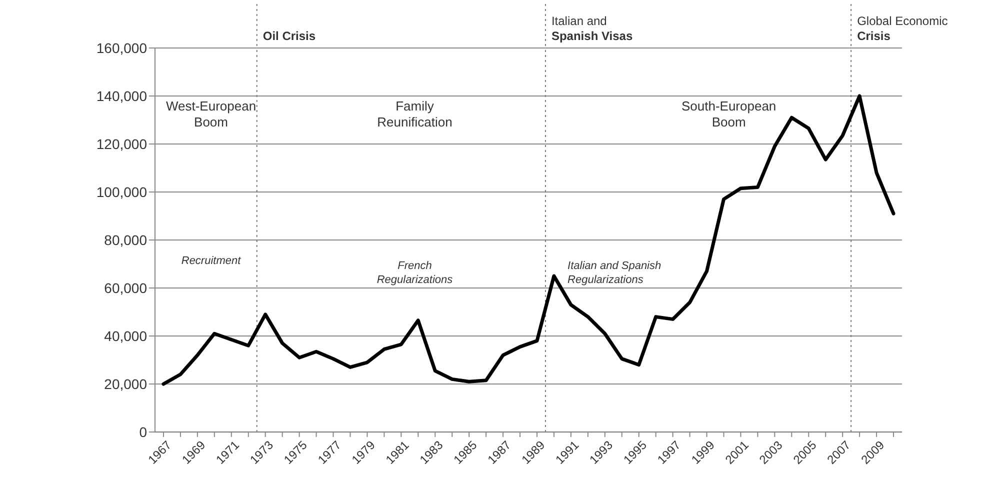 This screenshot has height=483, width=982. Describe the element at coordinates (211, 261) in the screenshot. I see `annotation: Recruitment` at that location.